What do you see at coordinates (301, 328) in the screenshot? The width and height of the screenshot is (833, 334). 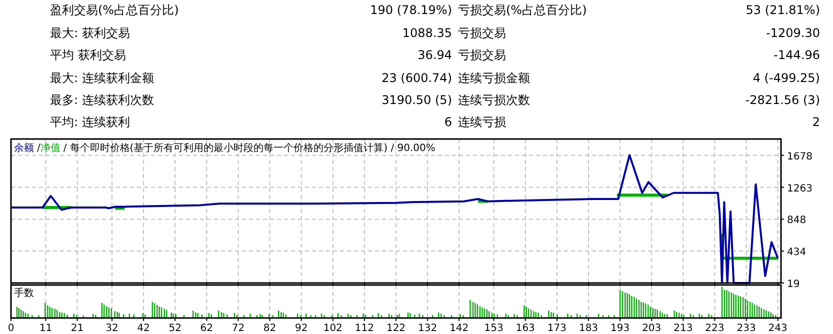 I see `x-tick-label: 92` at bounding box center [301, 328].